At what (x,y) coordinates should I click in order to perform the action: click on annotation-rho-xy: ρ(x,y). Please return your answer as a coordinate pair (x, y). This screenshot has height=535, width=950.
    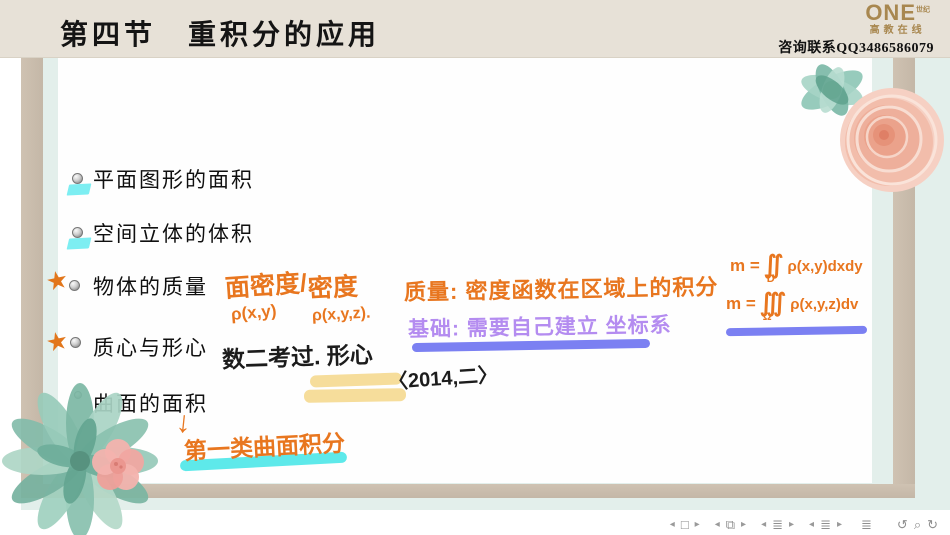
    Looking at the image, I should click on (254, 312).